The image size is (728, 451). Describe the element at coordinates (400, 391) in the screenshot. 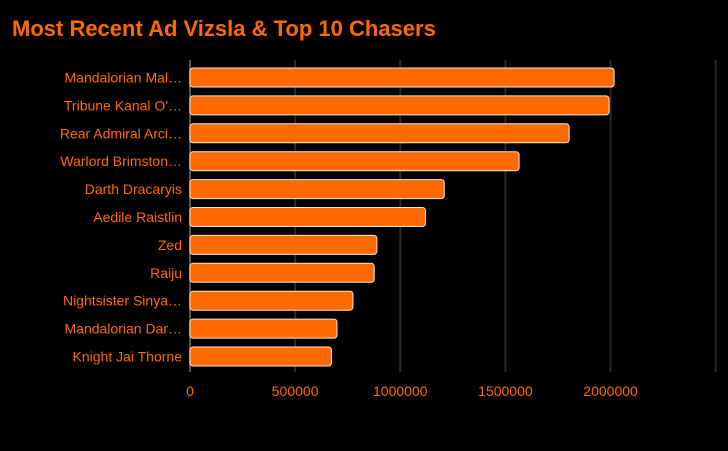

I see `x-tick-label: 1000000` at that location.